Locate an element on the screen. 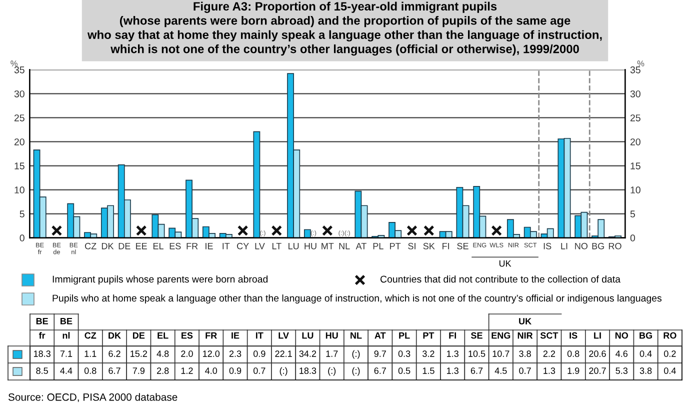  x-tick-label: LI is located at coordinates (564, 246).